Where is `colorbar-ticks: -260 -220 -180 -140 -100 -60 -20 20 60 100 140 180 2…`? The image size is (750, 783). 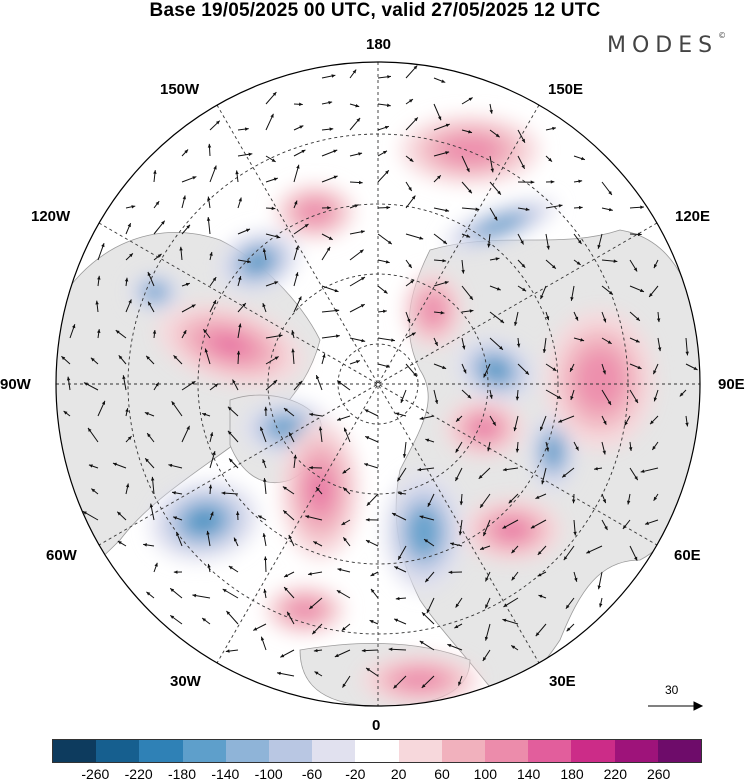 colorbar-ticks: -260 -220 -180 -140 -100 -60 -20 20 60 100 140 180 2… is located at coordinates (377, 774).